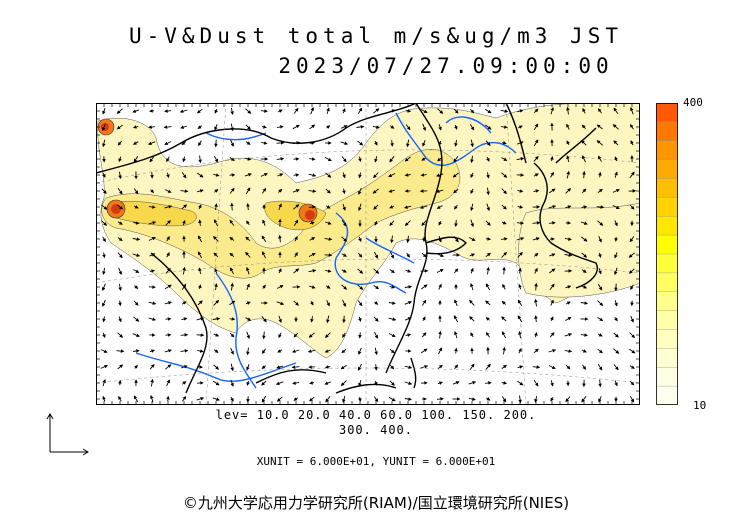 The width and height of the screenshot is (752, 532). I want to click on colorbar, so click(667, 254).